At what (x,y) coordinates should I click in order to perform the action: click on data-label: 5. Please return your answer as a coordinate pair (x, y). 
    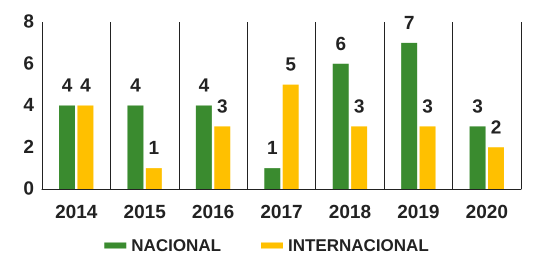
    Looking at the image, I should click on (290, 65).